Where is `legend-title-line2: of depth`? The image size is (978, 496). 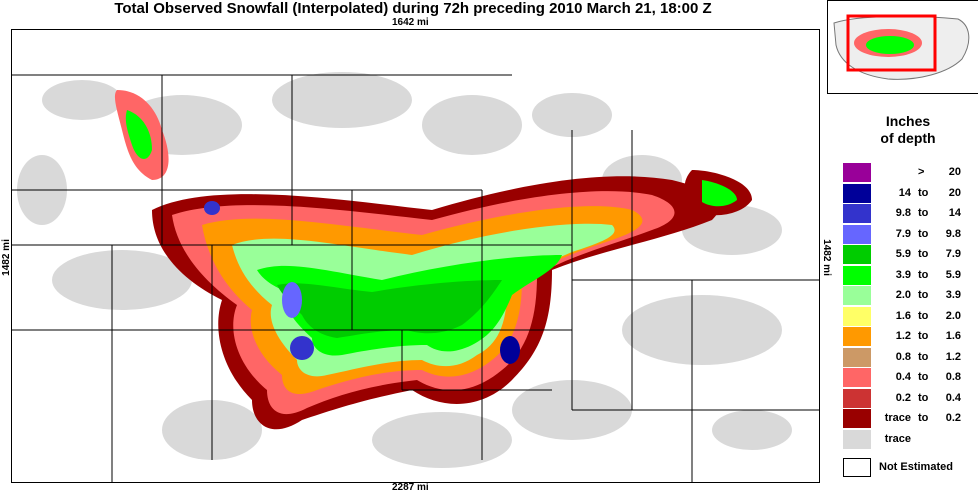 legend-title-line2: of depth is located at coordinates (908, 138).